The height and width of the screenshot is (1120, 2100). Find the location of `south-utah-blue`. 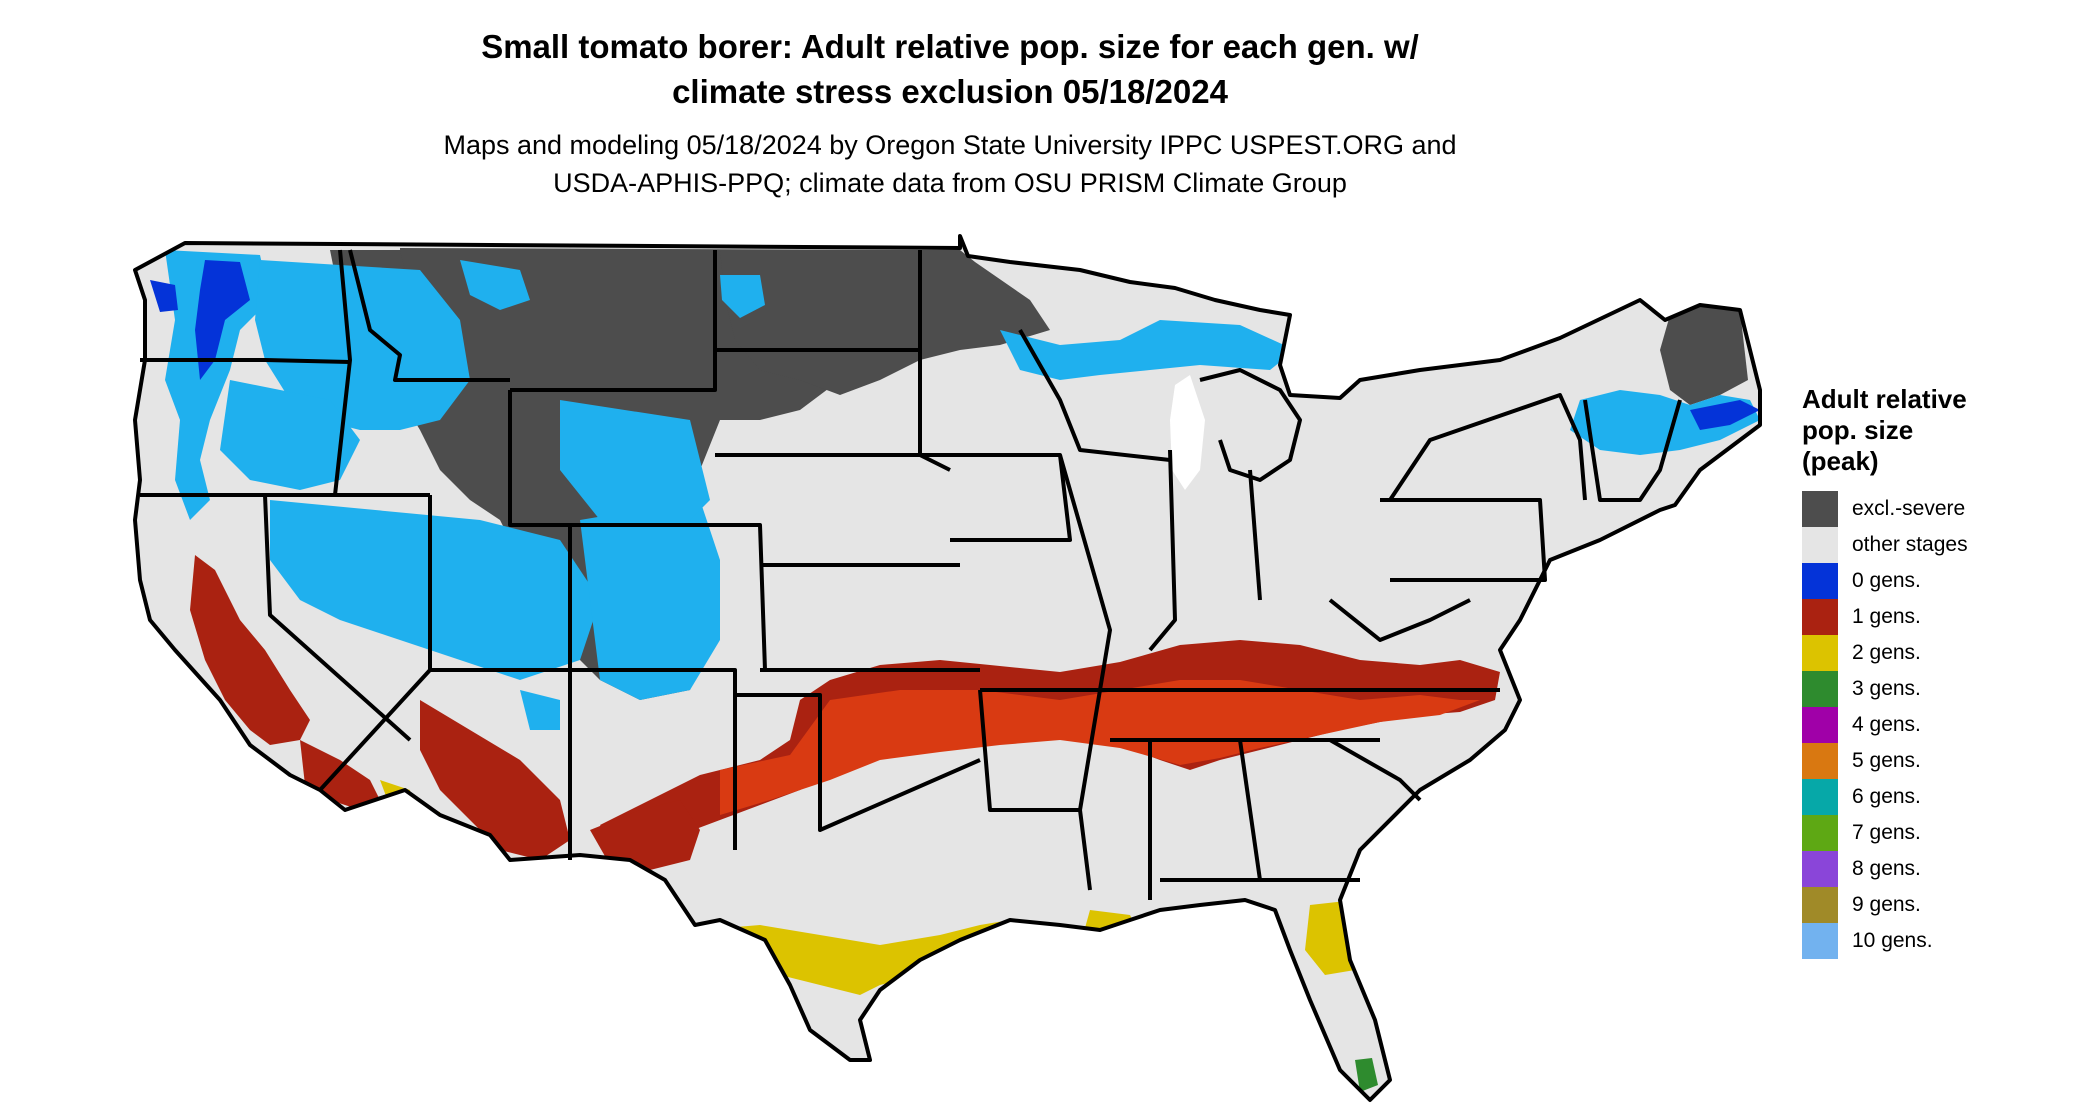

south-utah-blue is located at coordinates (540, 710).